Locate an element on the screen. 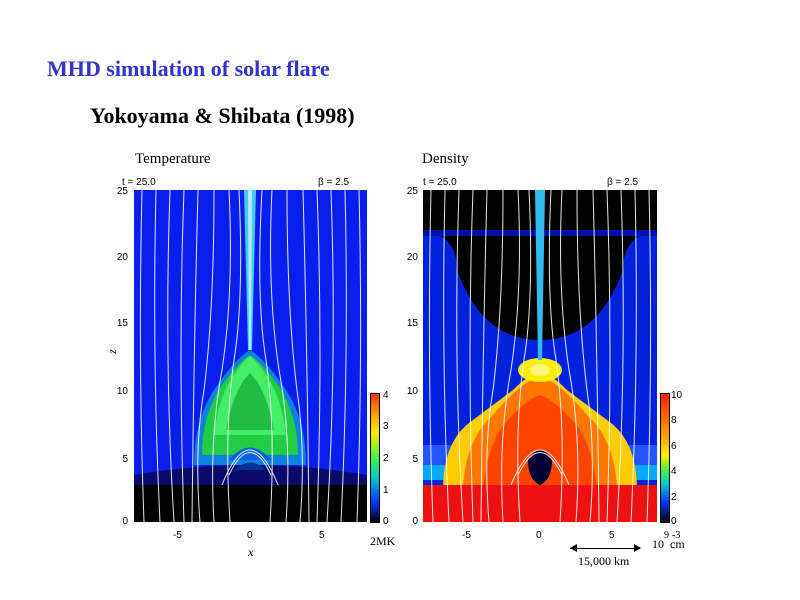 The image size is (800, 600). z-tick-25-left: 25 is located at coordinates (122, 191).